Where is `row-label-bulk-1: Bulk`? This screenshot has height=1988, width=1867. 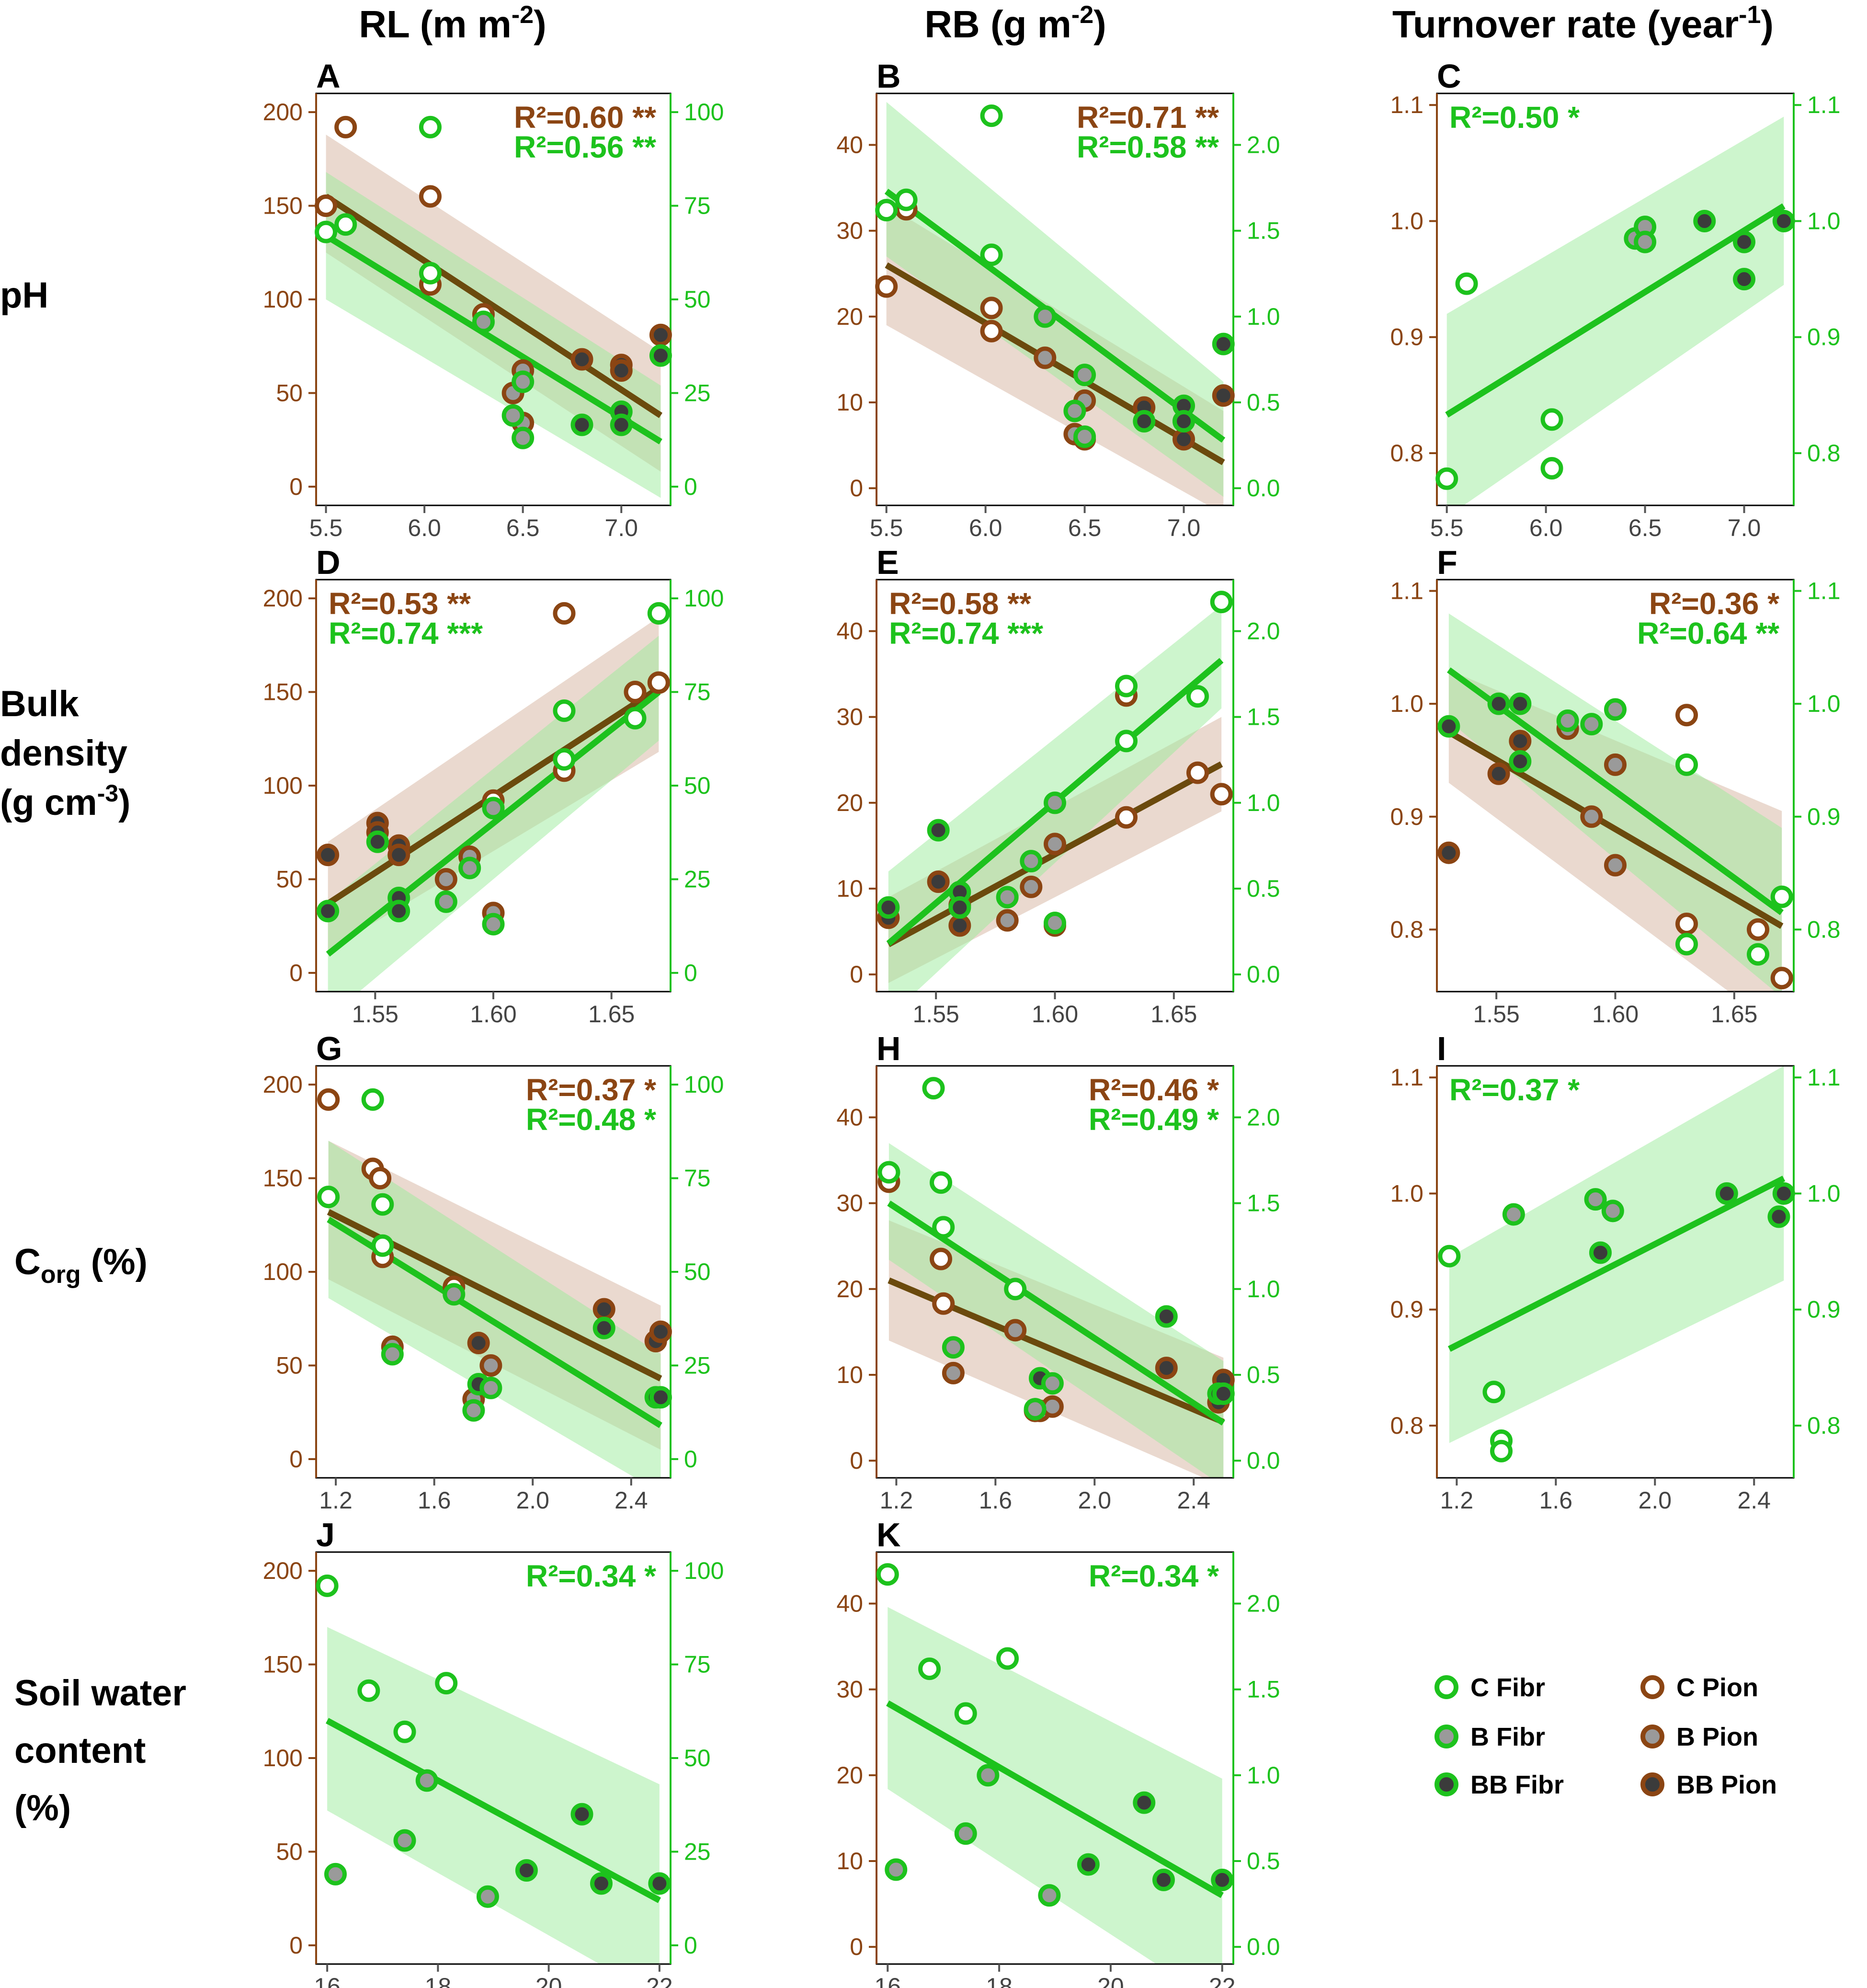
row-label-bulk-1: Bulk is located at coordinates (39, 704).